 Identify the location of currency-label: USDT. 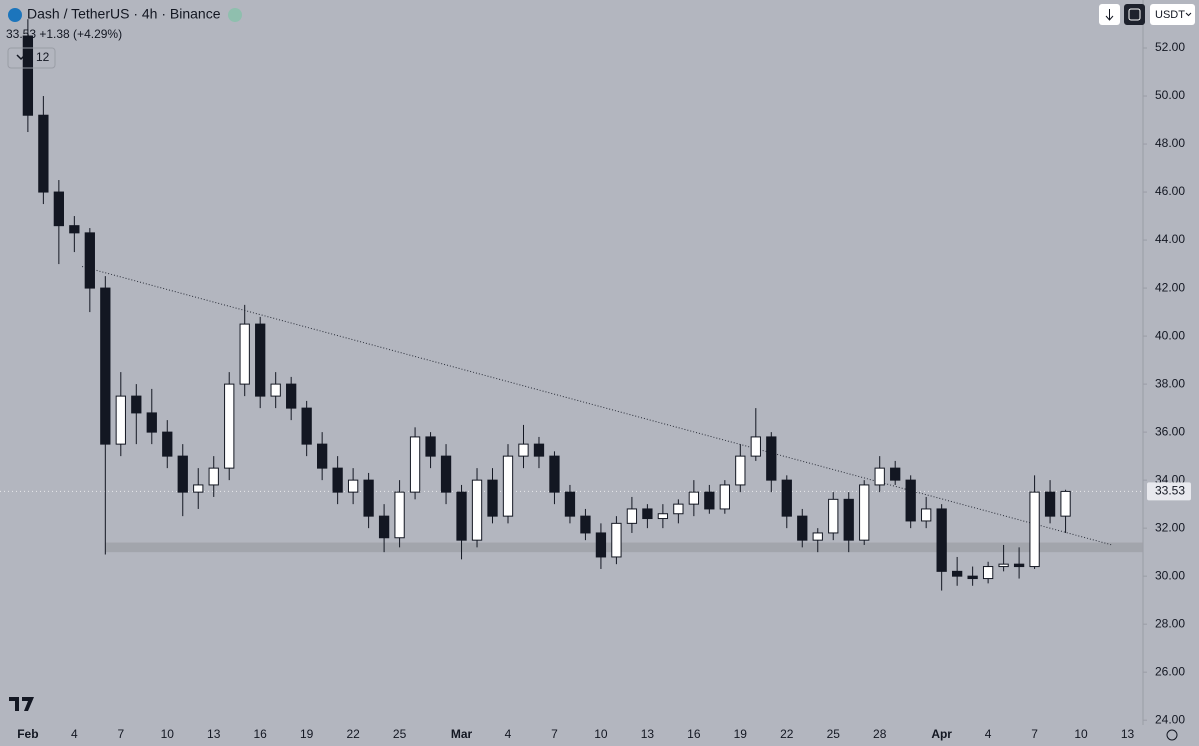
(1170, 15).